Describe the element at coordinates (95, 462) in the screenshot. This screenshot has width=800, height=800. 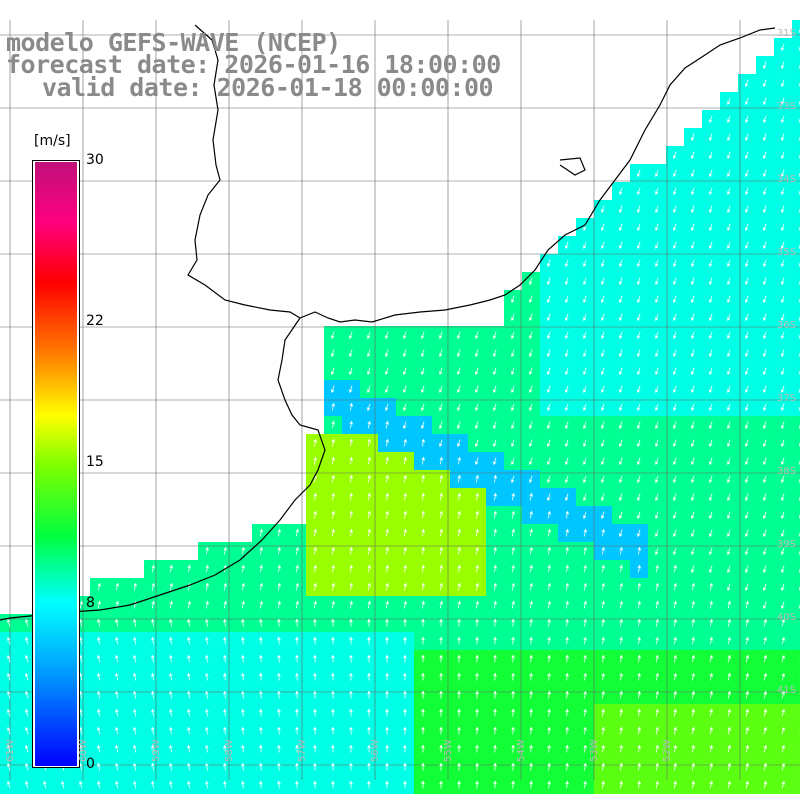
I see `colorbar-tick-label: 15` at that location.